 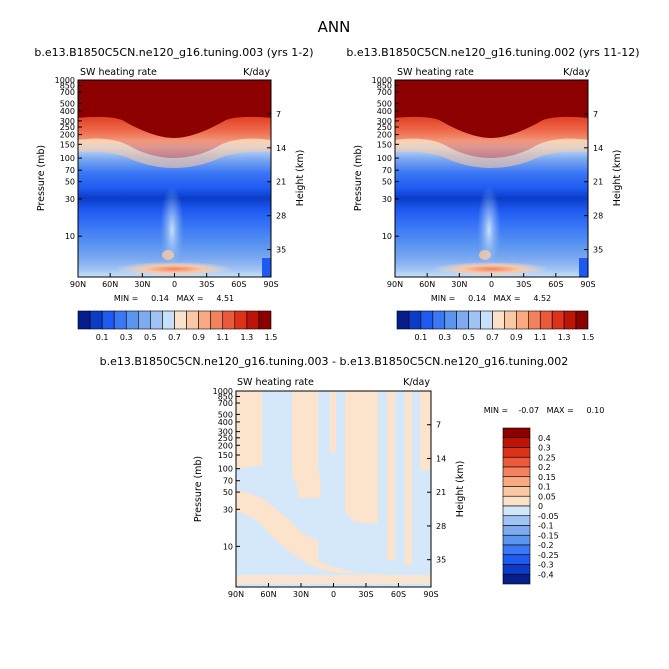 What do you see at coordinates (492, 337) in the screenshot?
I see `colorbar-label: 0.7` at bounding box center [492, 337].